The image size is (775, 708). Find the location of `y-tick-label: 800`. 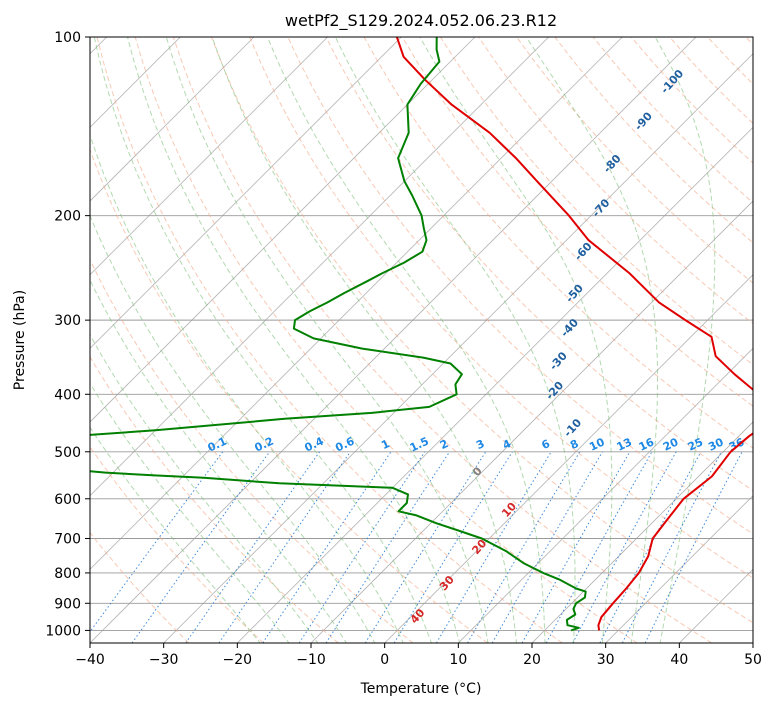

y-tick-label: 800 is located at coordinates (67, 574).